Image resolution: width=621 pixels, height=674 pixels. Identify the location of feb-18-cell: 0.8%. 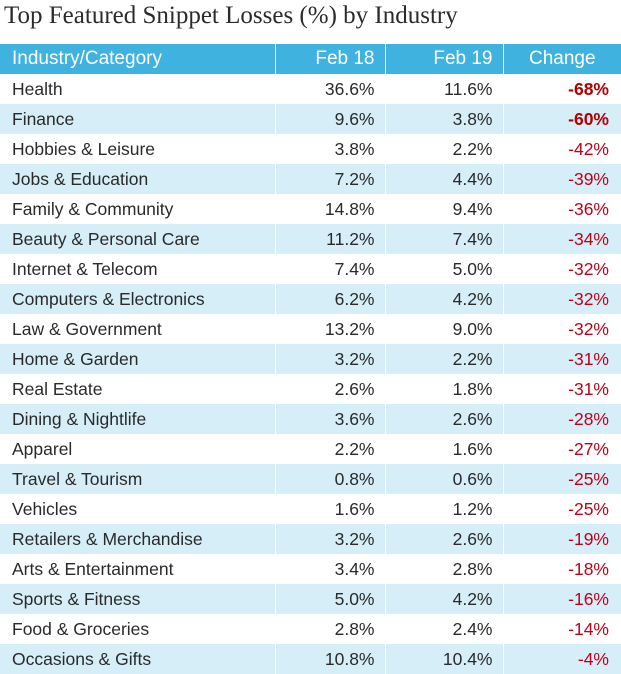
(330, 479).